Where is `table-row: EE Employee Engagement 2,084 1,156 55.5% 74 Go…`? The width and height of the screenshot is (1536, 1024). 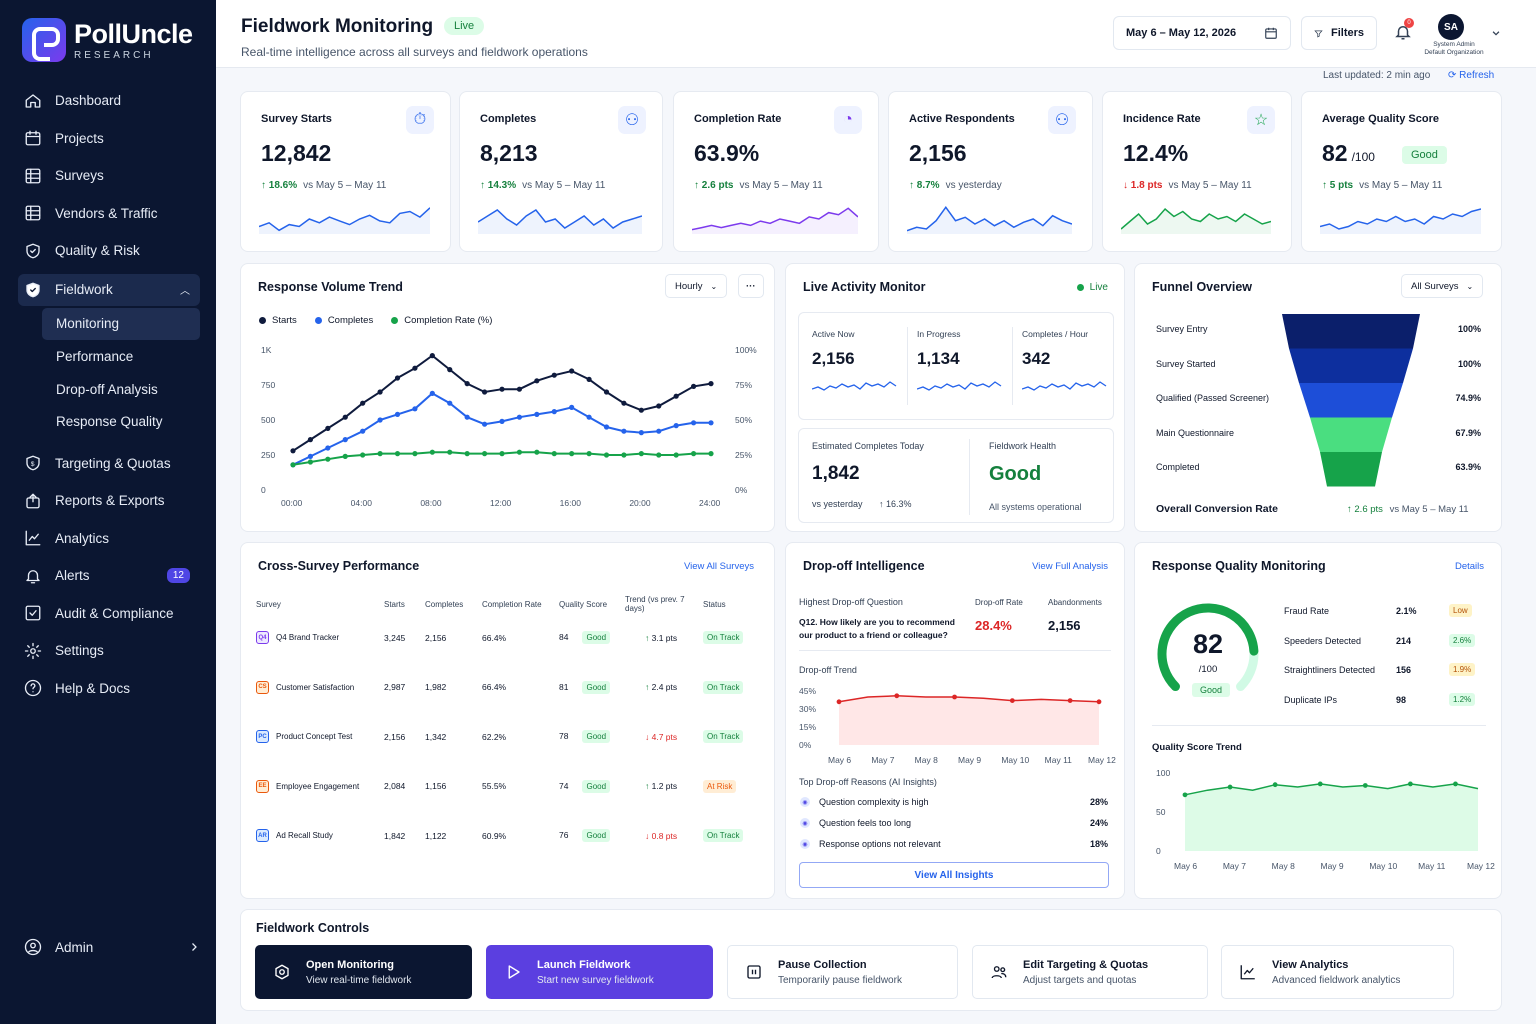
table-row: EE Employee Engagement 2,084 1,156 55.5% 74 Go… is located at coordinates (508, 787).